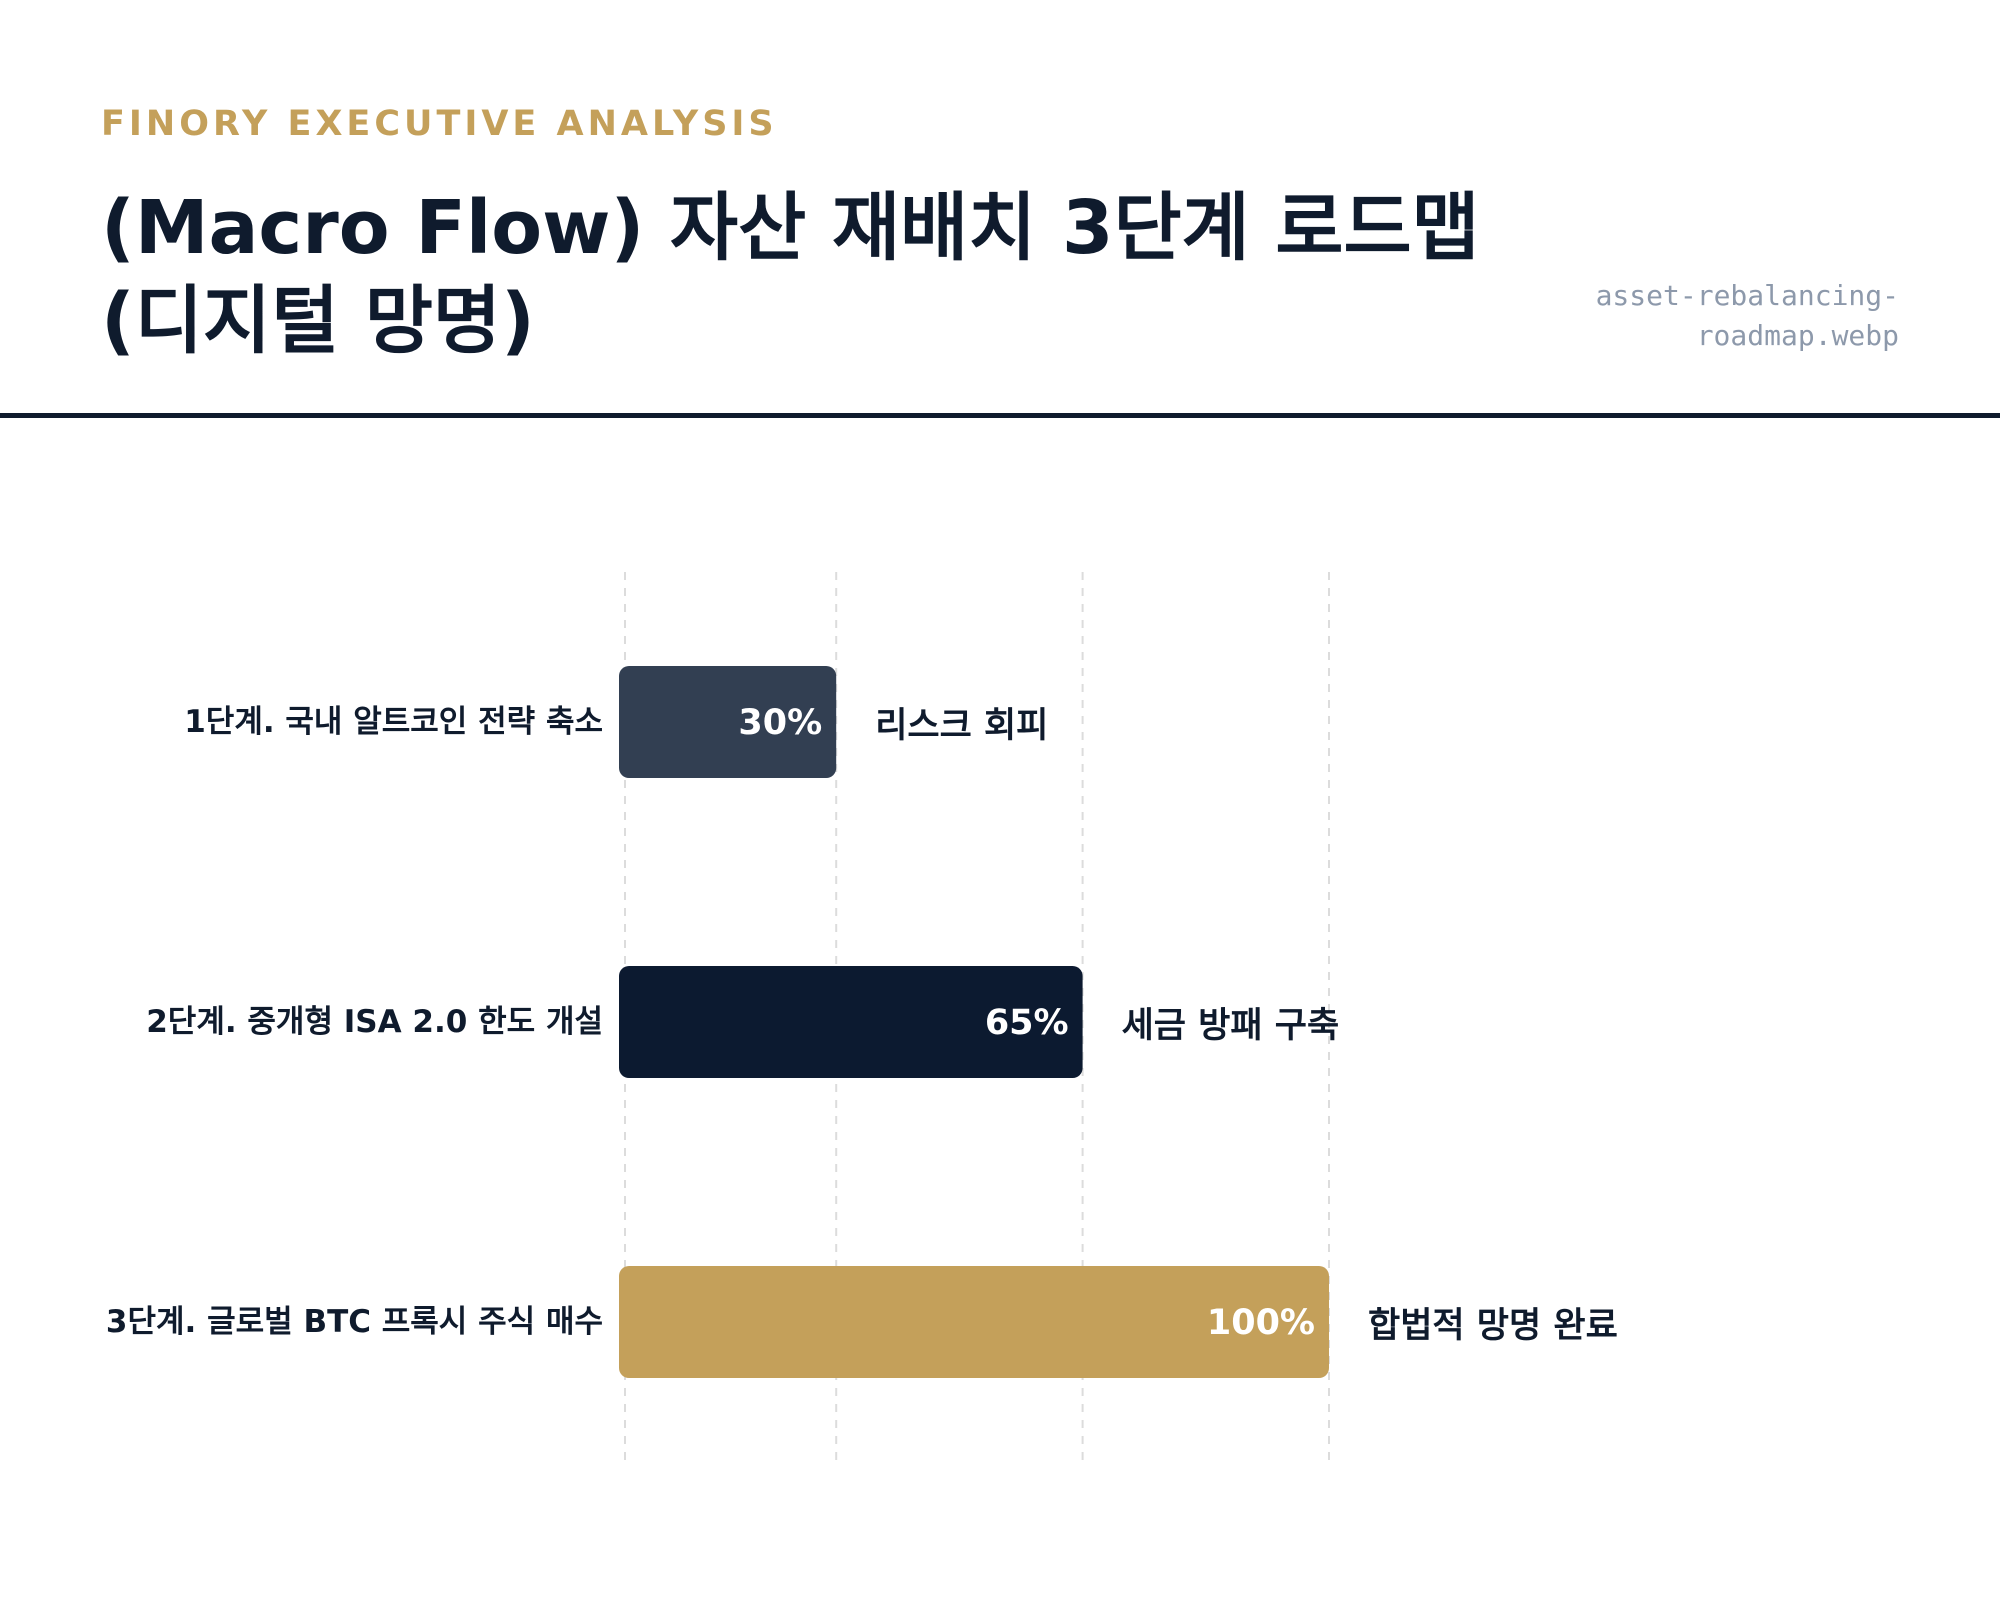 The height and width of the screenshot is (1622, 2000). What do you see at coordinates (354, 1322) in the screenshot?
I see `category-label: 3단계. 글로벌 BTC 프록시 주식 매수` at bounding box center [354, 1322].